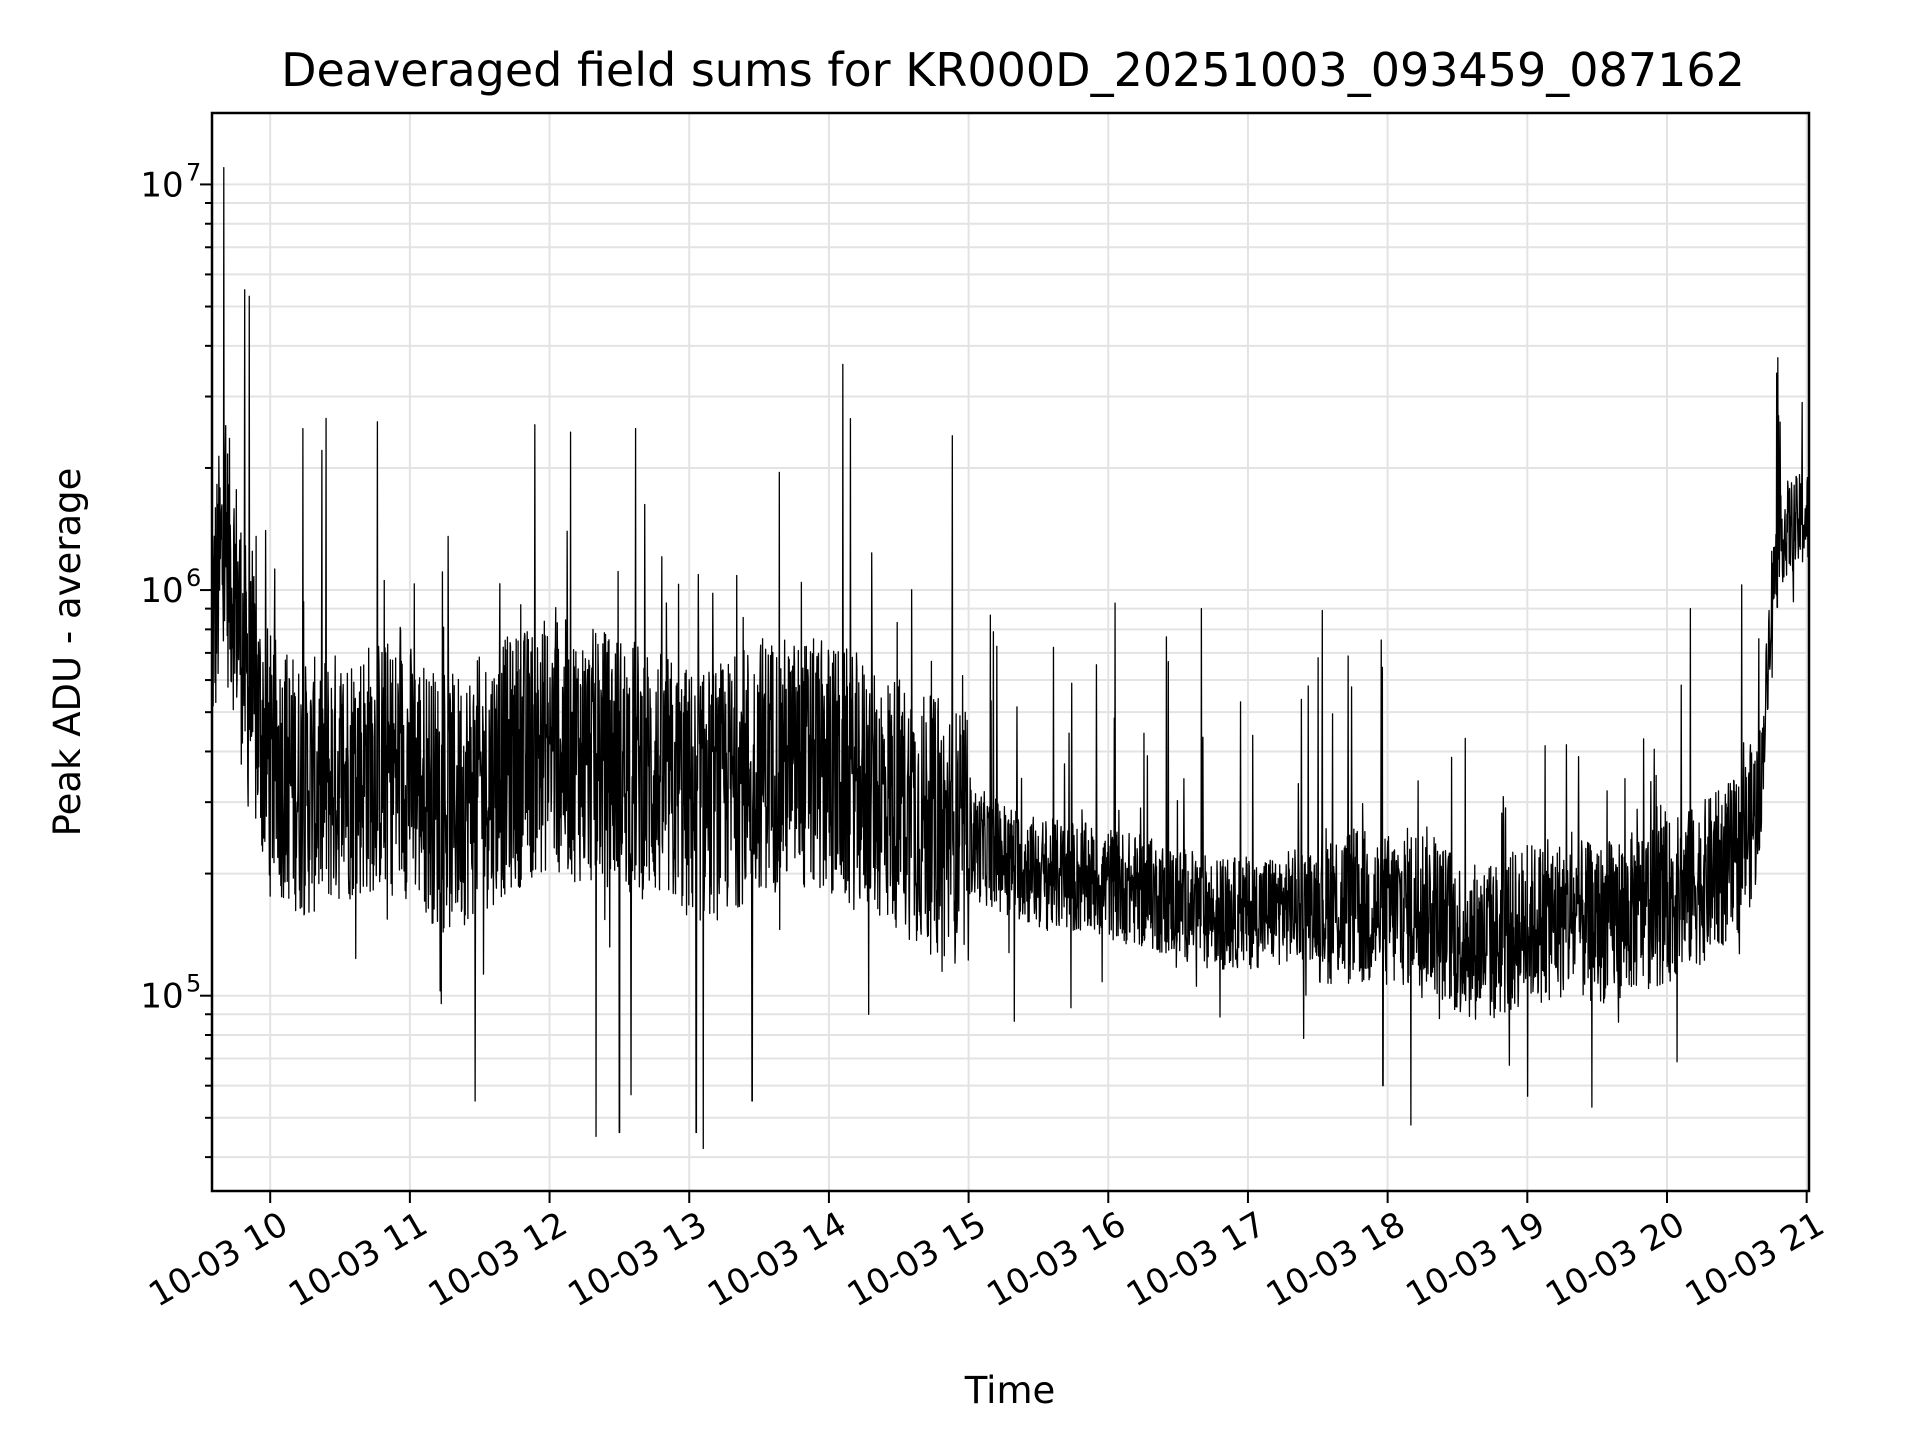 The image size is (1920, 1440). I want to click on y-axis-label: Peak ADU - average, so click(67, 652).